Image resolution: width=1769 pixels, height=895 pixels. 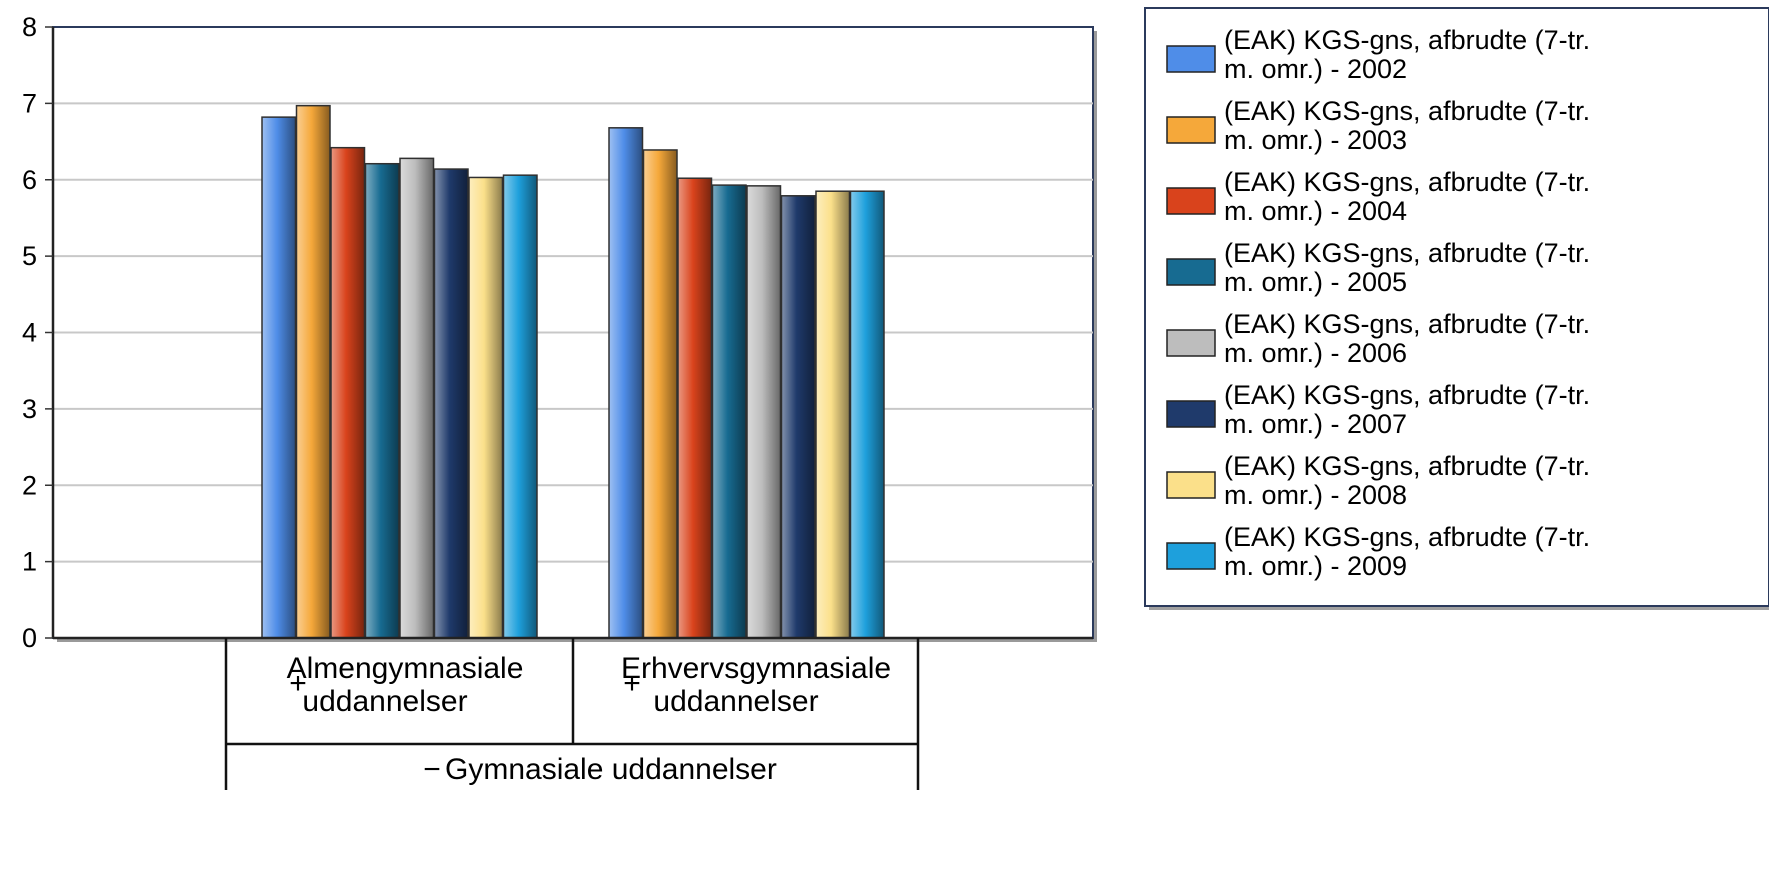 I want to click on legend-label: m. omr.) - 2006, so click(x=1315, y=353).